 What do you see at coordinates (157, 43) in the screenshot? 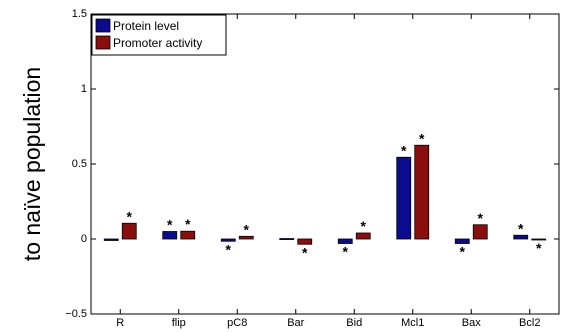
I see `legend-label: Promoter activity` at bounding box center [157, 43].